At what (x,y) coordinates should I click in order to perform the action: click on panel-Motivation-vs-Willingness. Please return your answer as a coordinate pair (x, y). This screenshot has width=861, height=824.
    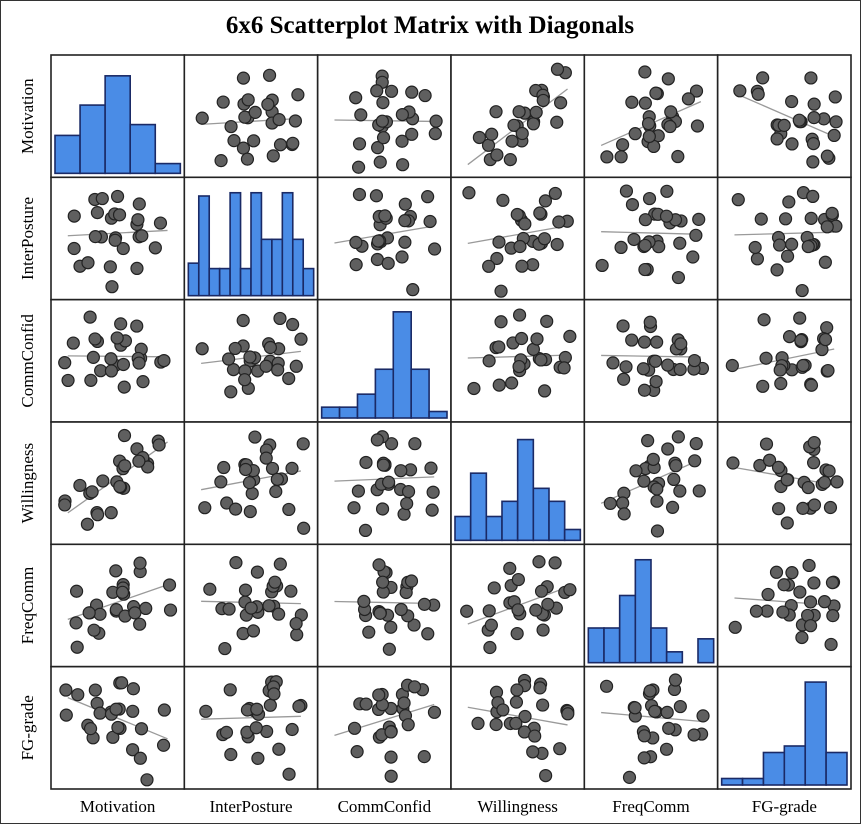
    Looking at the image, I should click on (518, 116).